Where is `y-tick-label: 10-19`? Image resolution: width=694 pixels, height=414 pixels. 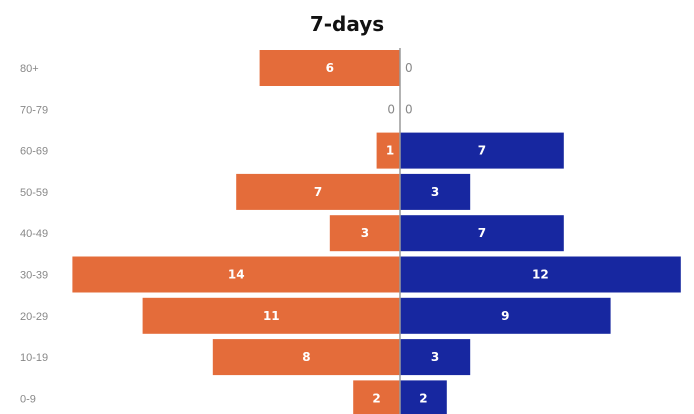
y-tick-label: 10-19 is located at coordinates (34, 358).